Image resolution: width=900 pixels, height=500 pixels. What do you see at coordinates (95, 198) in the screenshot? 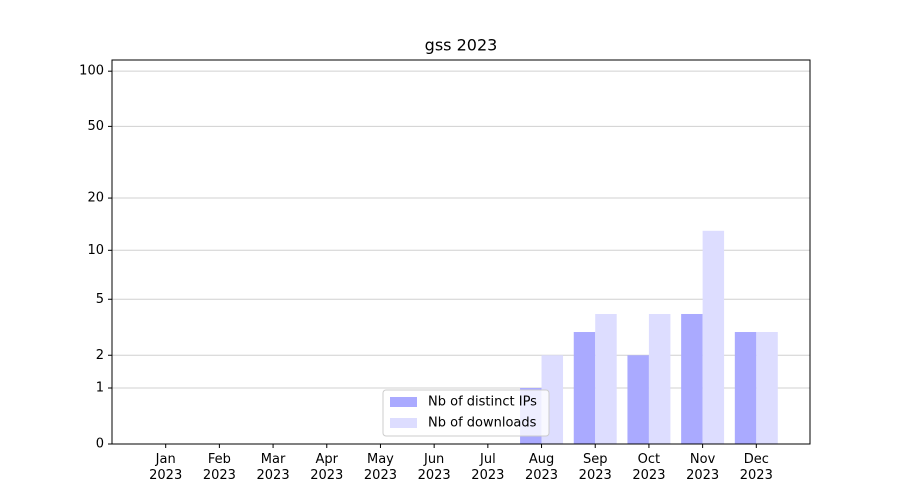
I see `y-tick-label: 20` at bounding box center [95, 198].